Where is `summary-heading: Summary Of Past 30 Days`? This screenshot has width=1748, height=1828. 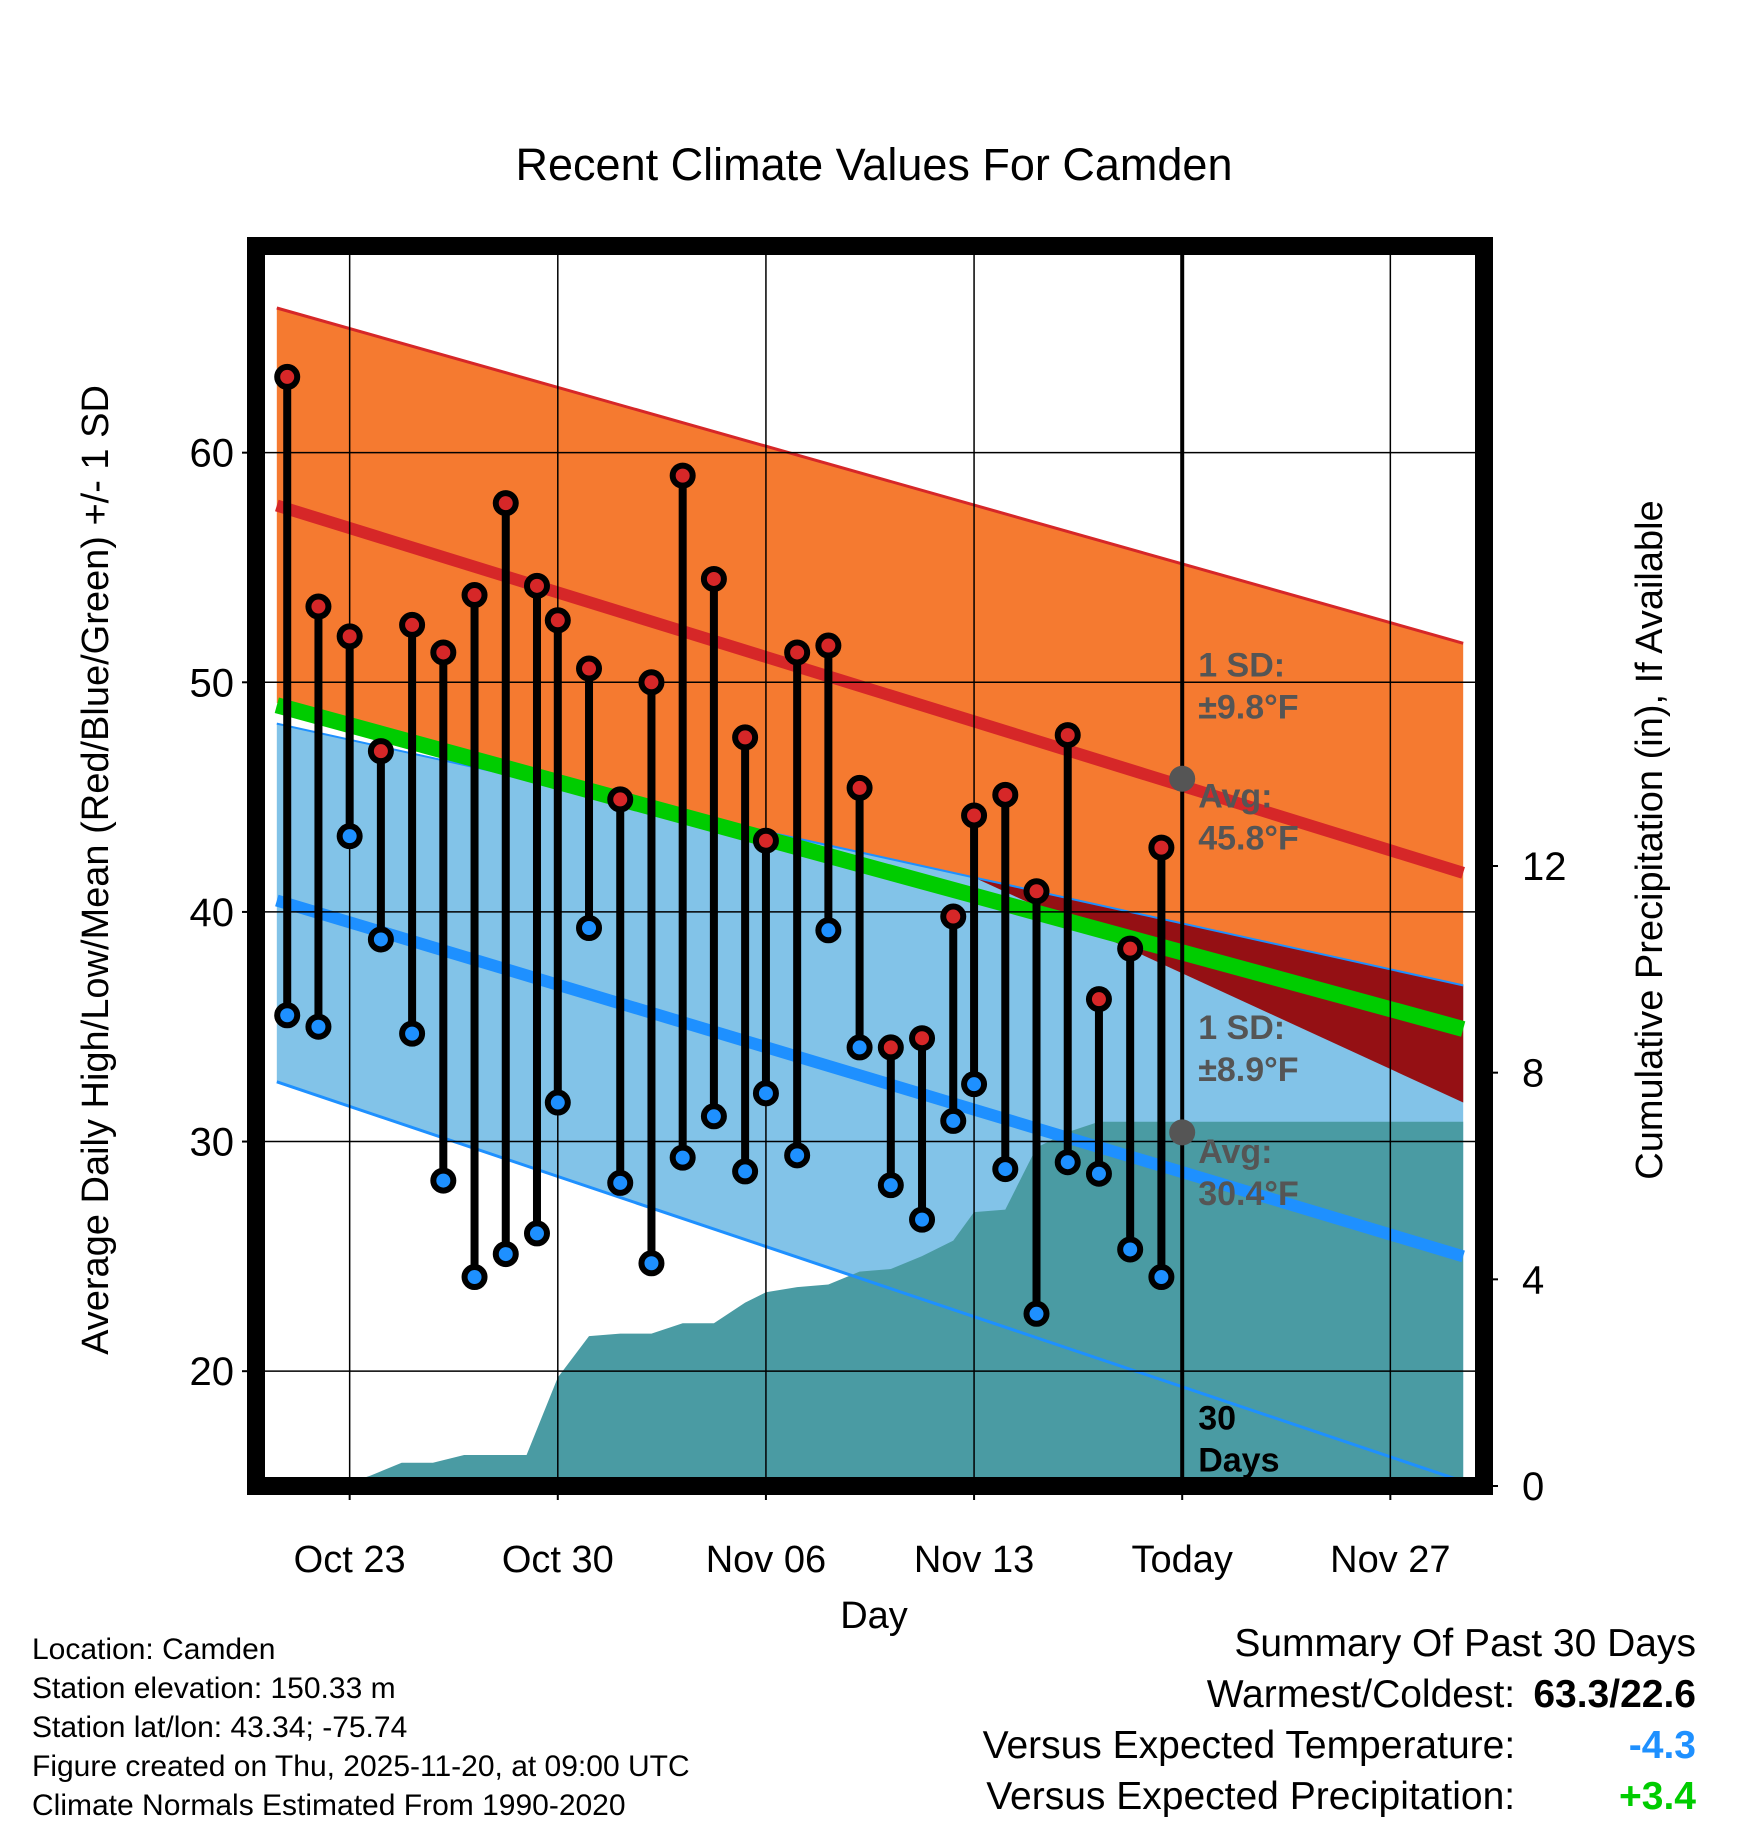 summary-heading: Summary Of Past 30 Days is located at coordinates (1465, 1643).